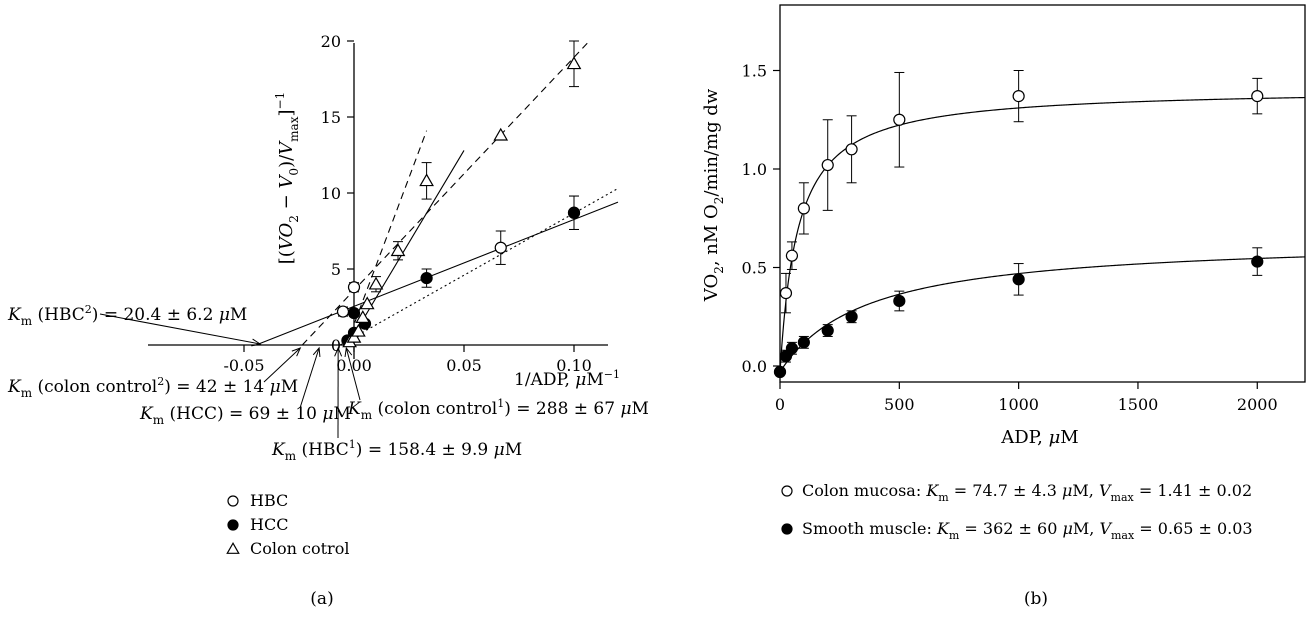 This screenshot has height=618, width=1309. Describe the element at coordinates (713, 195) in the screenshot. I see `panel-b-ylabel: VO2, nM O2/min/mg dw` at that location.